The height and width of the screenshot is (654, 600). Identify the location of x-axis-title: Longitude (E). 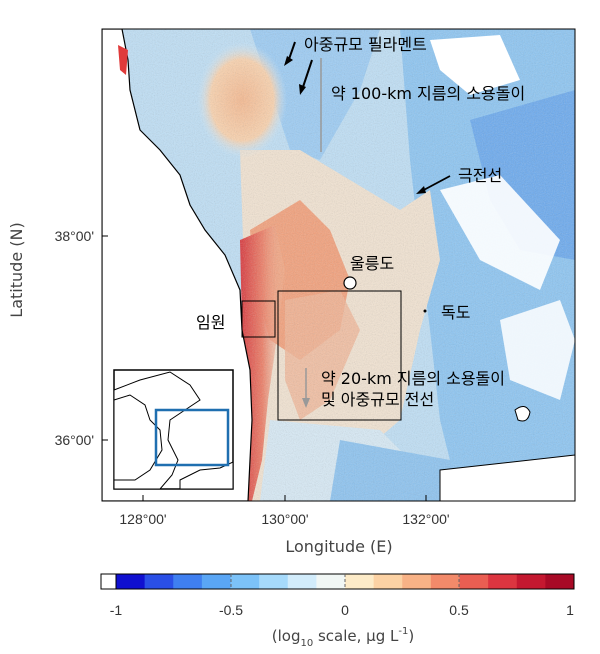
(338, 546).